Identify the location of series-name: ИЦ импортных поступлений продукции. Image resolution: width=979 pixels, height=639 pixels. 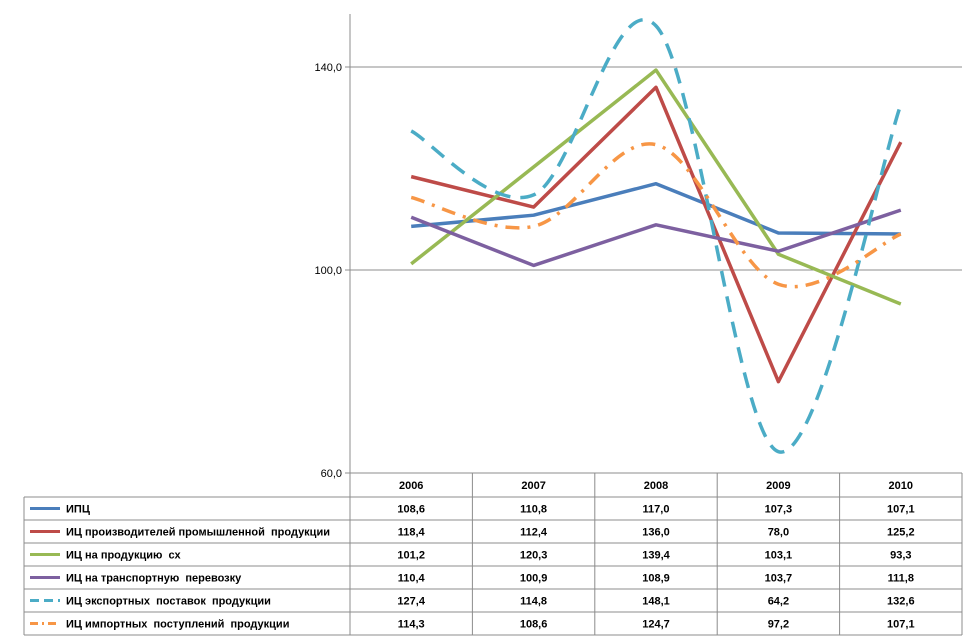
(177, 625).